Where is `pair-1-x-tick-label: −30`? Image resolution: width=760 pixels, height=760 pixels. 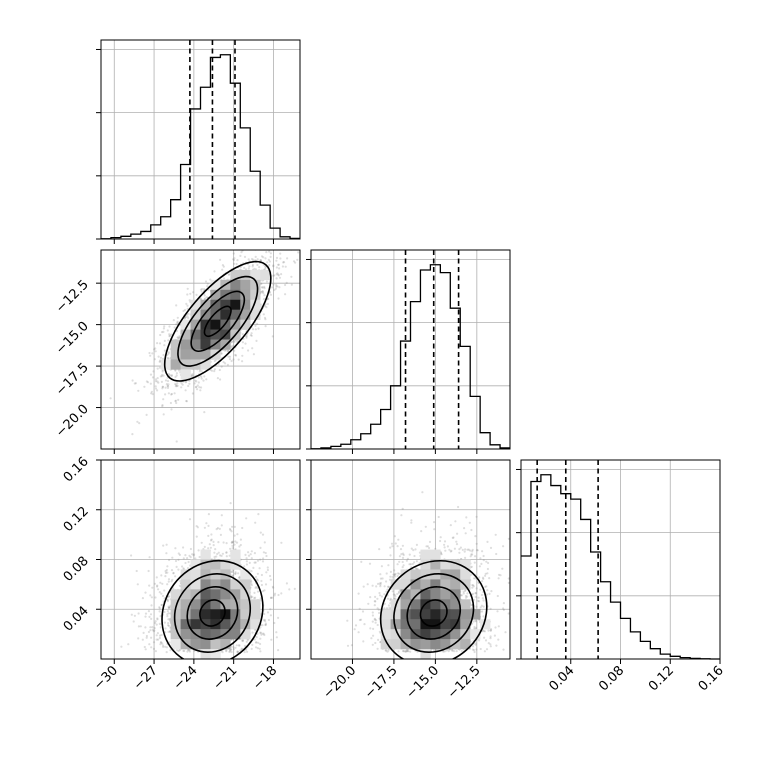
pair-1-x-tick-label: −30 is located at coordinates (106, 678).